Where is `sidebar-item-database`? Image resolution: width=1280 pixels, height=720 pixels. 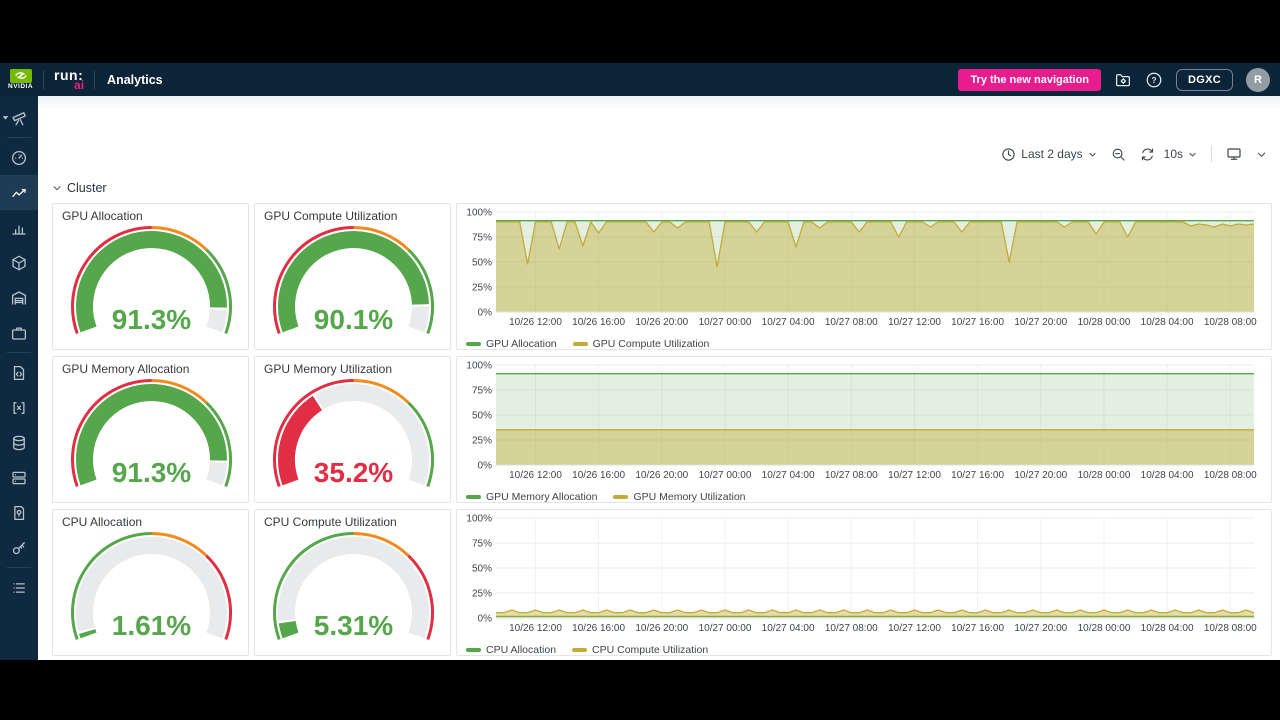 sidebar-item-database is located at coordinates (19, 442).